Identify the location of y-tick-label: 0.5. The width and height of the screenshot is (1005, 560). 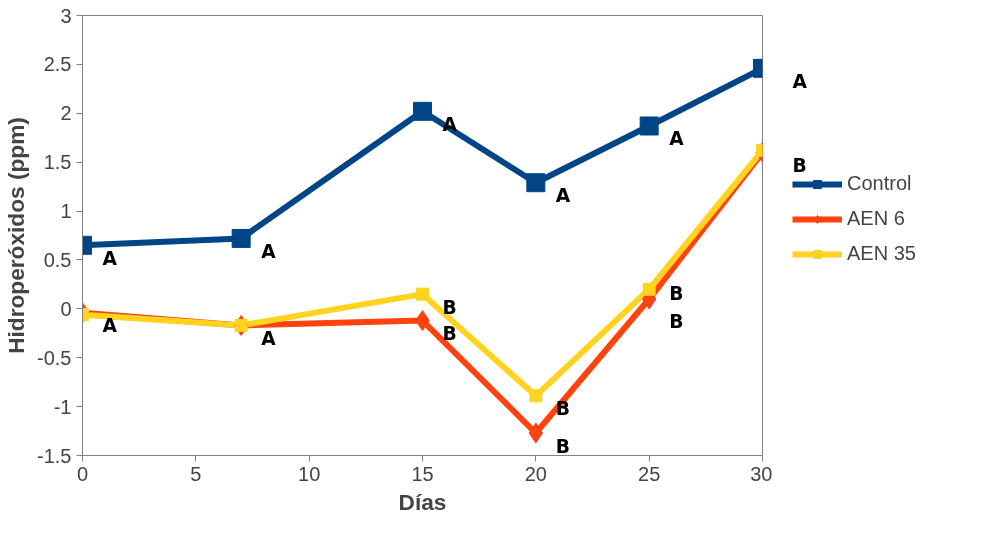
(57, 259).